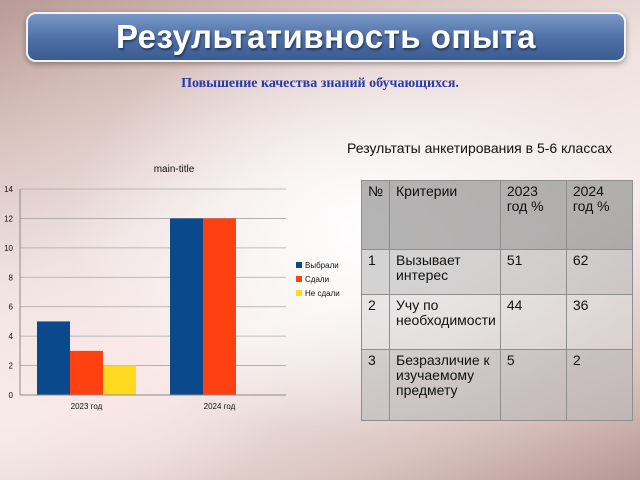 The height and width of the screenshot is (480, 640). I want to click on row-value-2024: 62, so click(599, 272).